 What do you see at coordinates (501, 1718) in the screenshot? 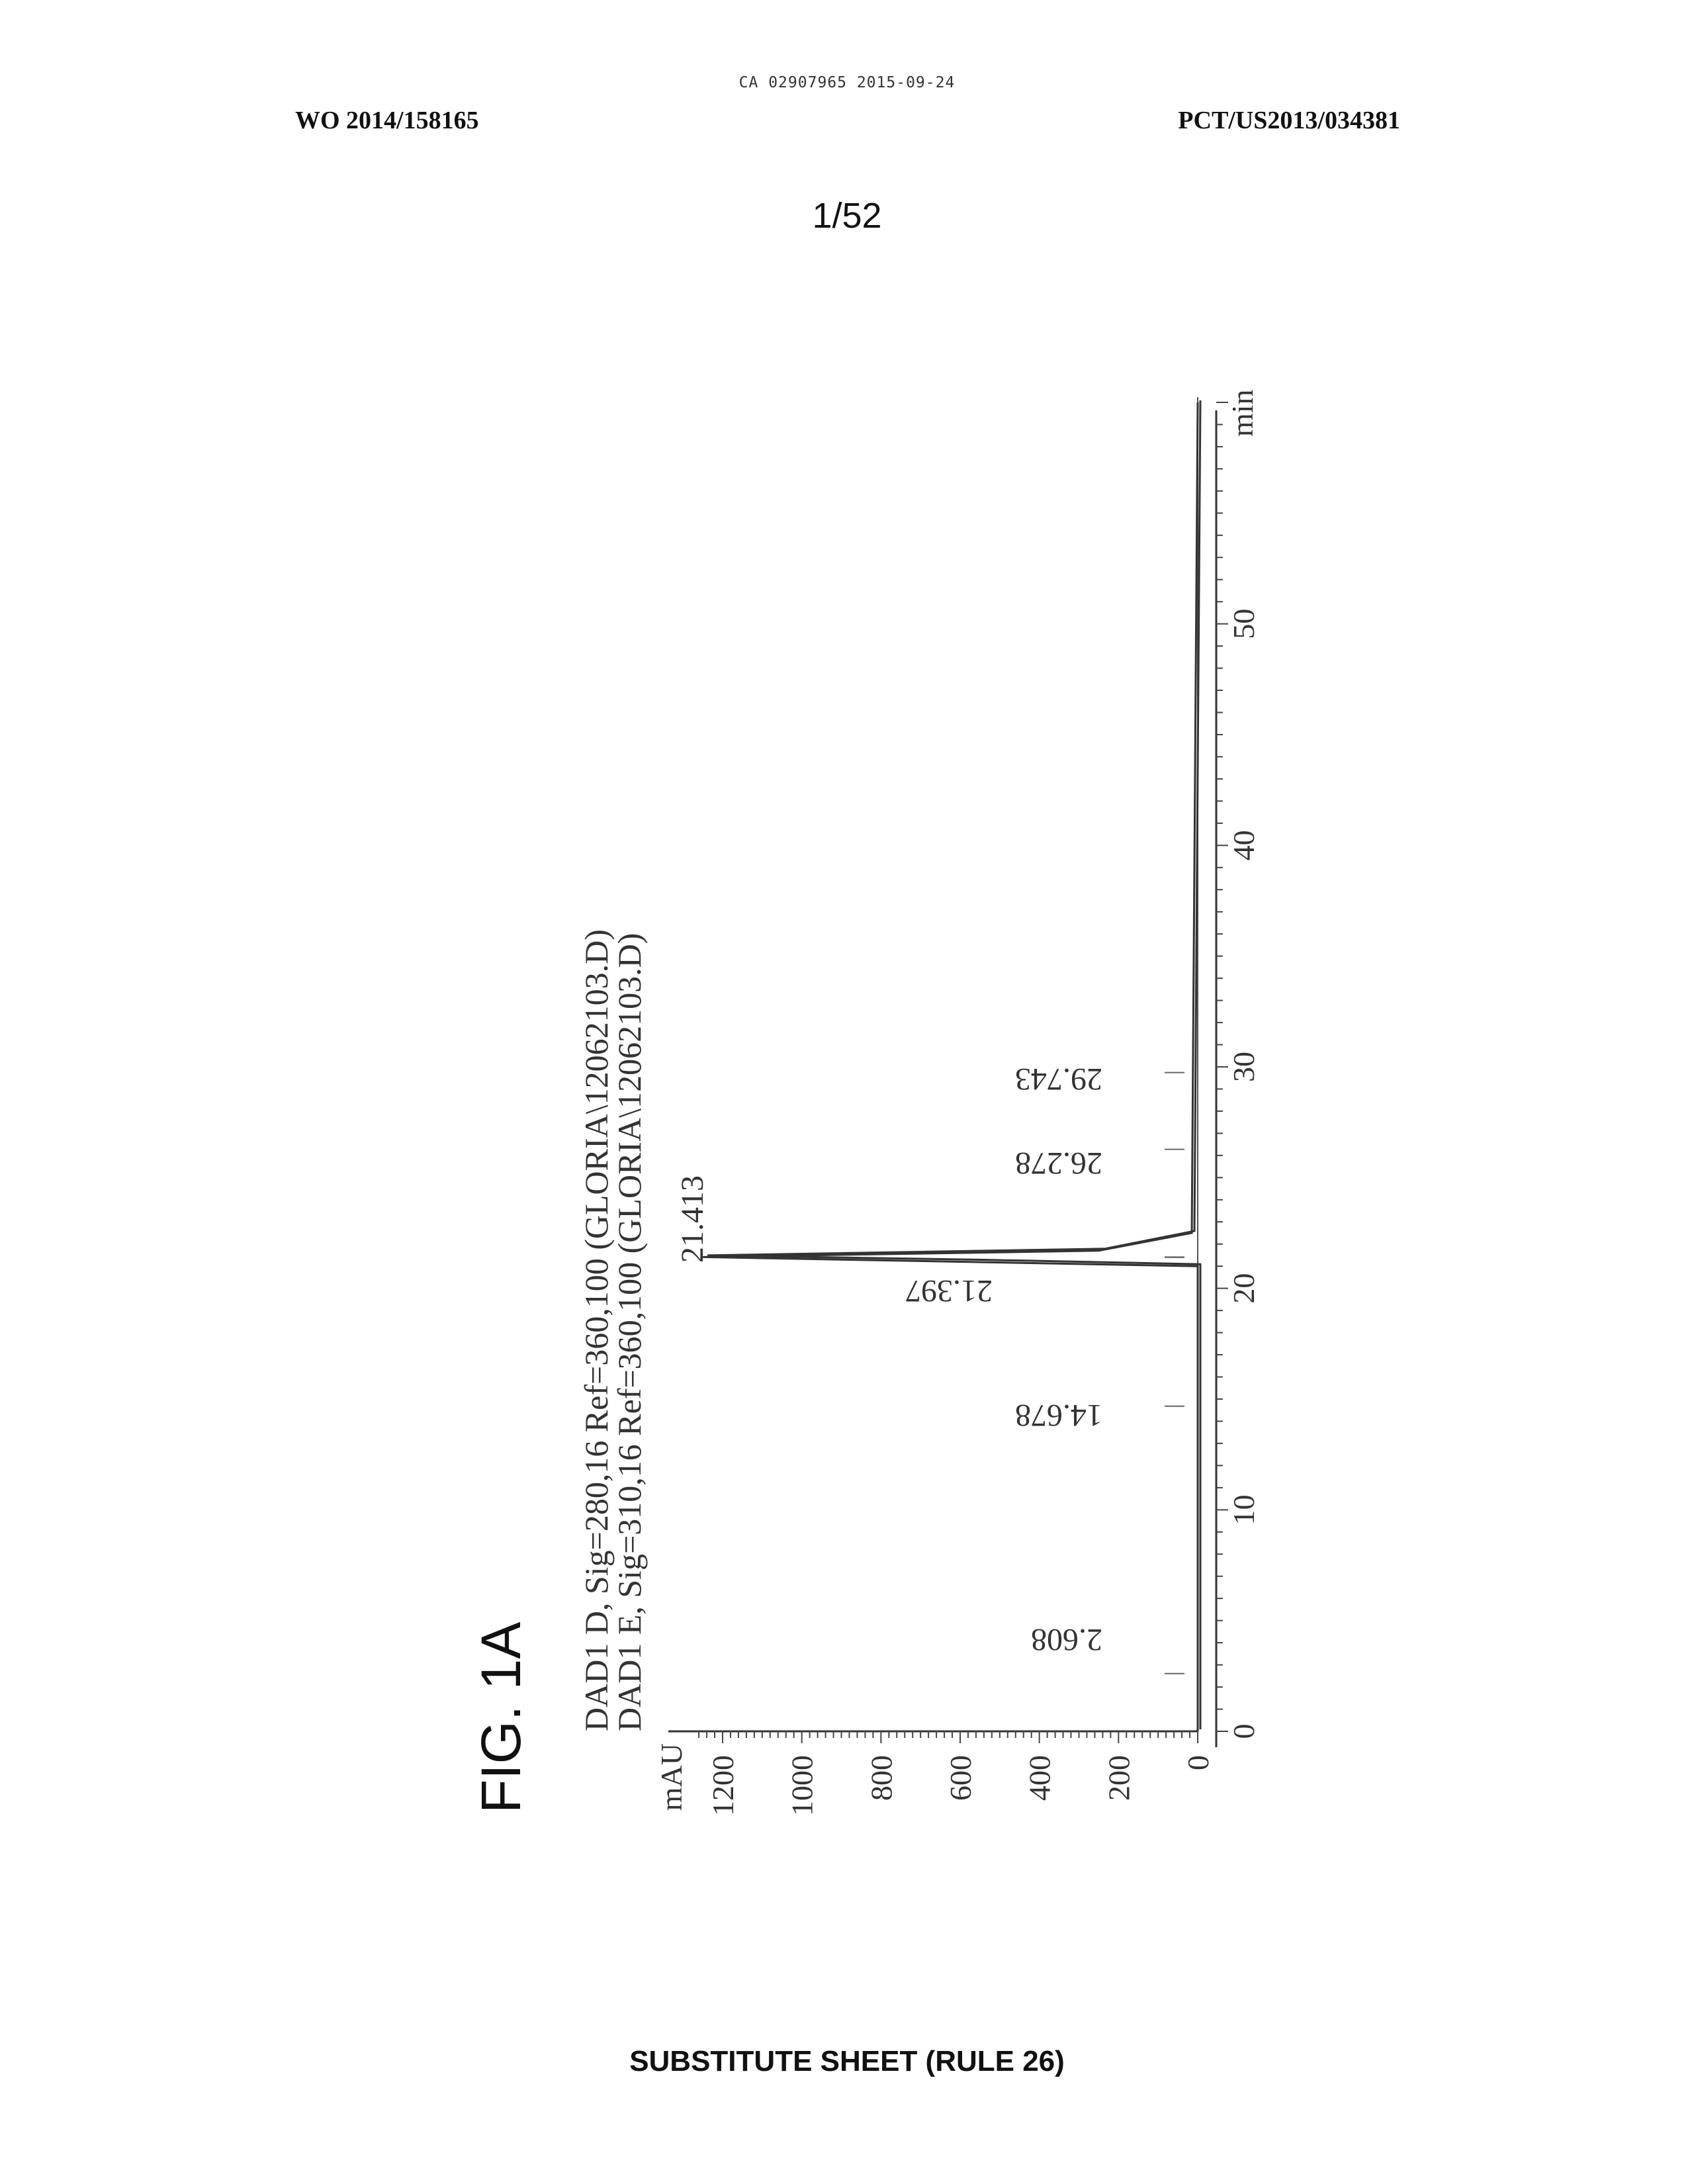
I see `figure-label: FIG. 1A` at bounding box center [501, 1718].